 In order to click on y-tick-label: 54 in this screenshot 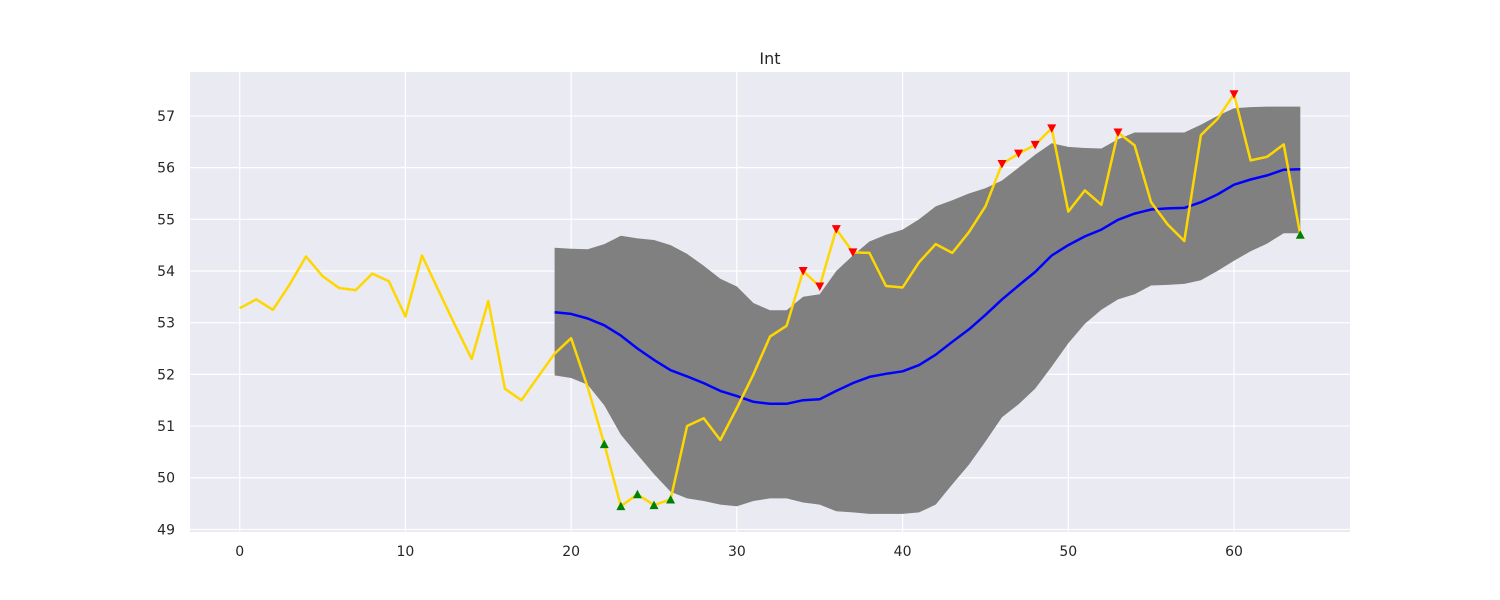, I will do `click(166, 272)`.